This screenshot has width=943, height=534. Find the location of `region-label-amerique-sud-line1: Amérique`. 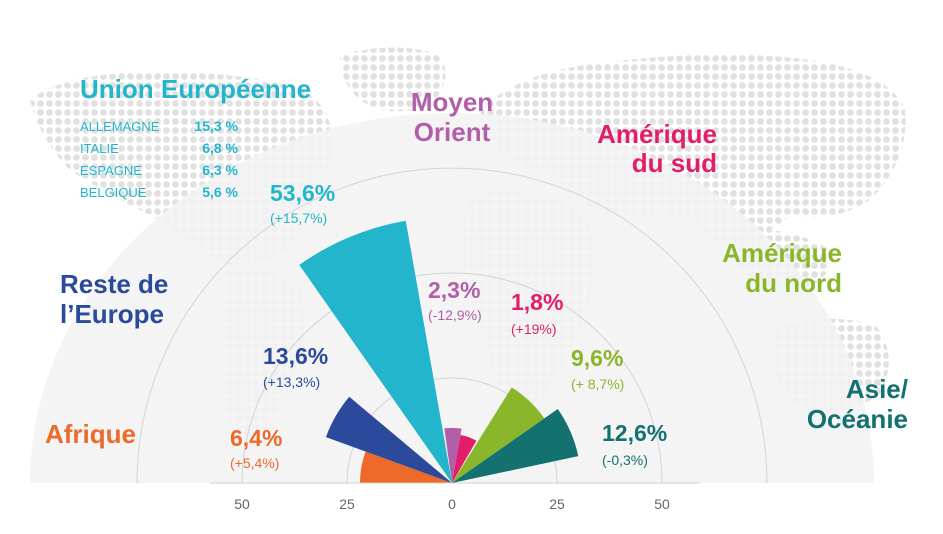

region-label-amerique-sud-line1: Amérique is located at coordinates (657, 134).